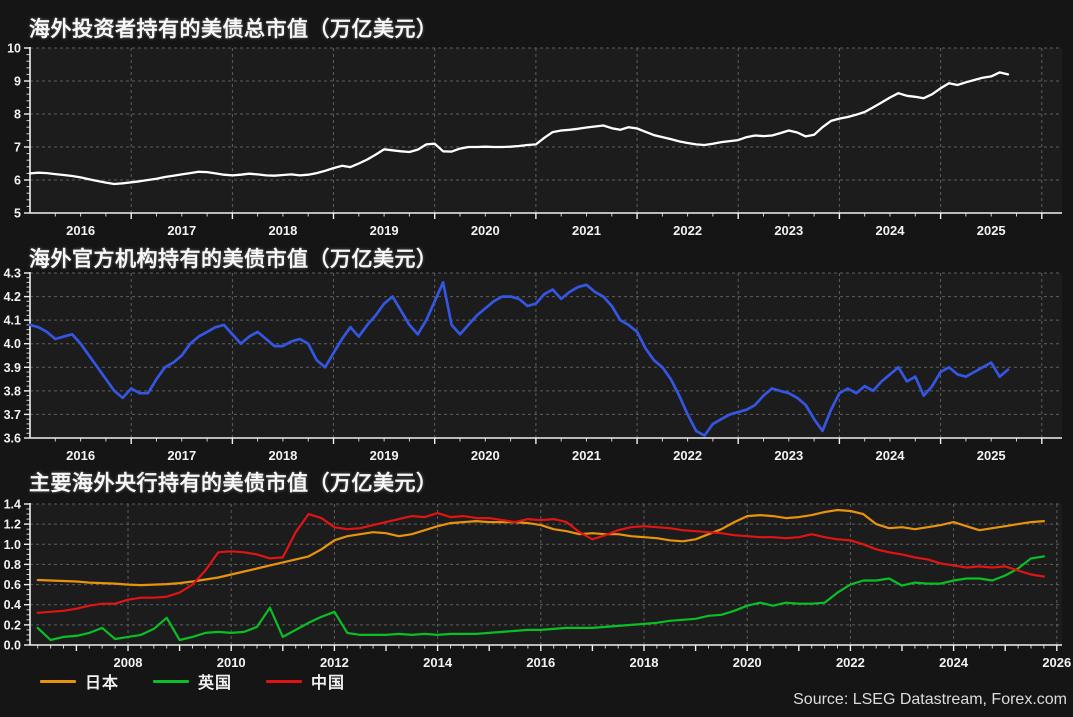 Image resolution: width=1073 pixels, height=717 pixels. What do you see at coordinates (128, 662) in the screenshot?
I see `svg-text: 2008` at bounding box center [128, 662].